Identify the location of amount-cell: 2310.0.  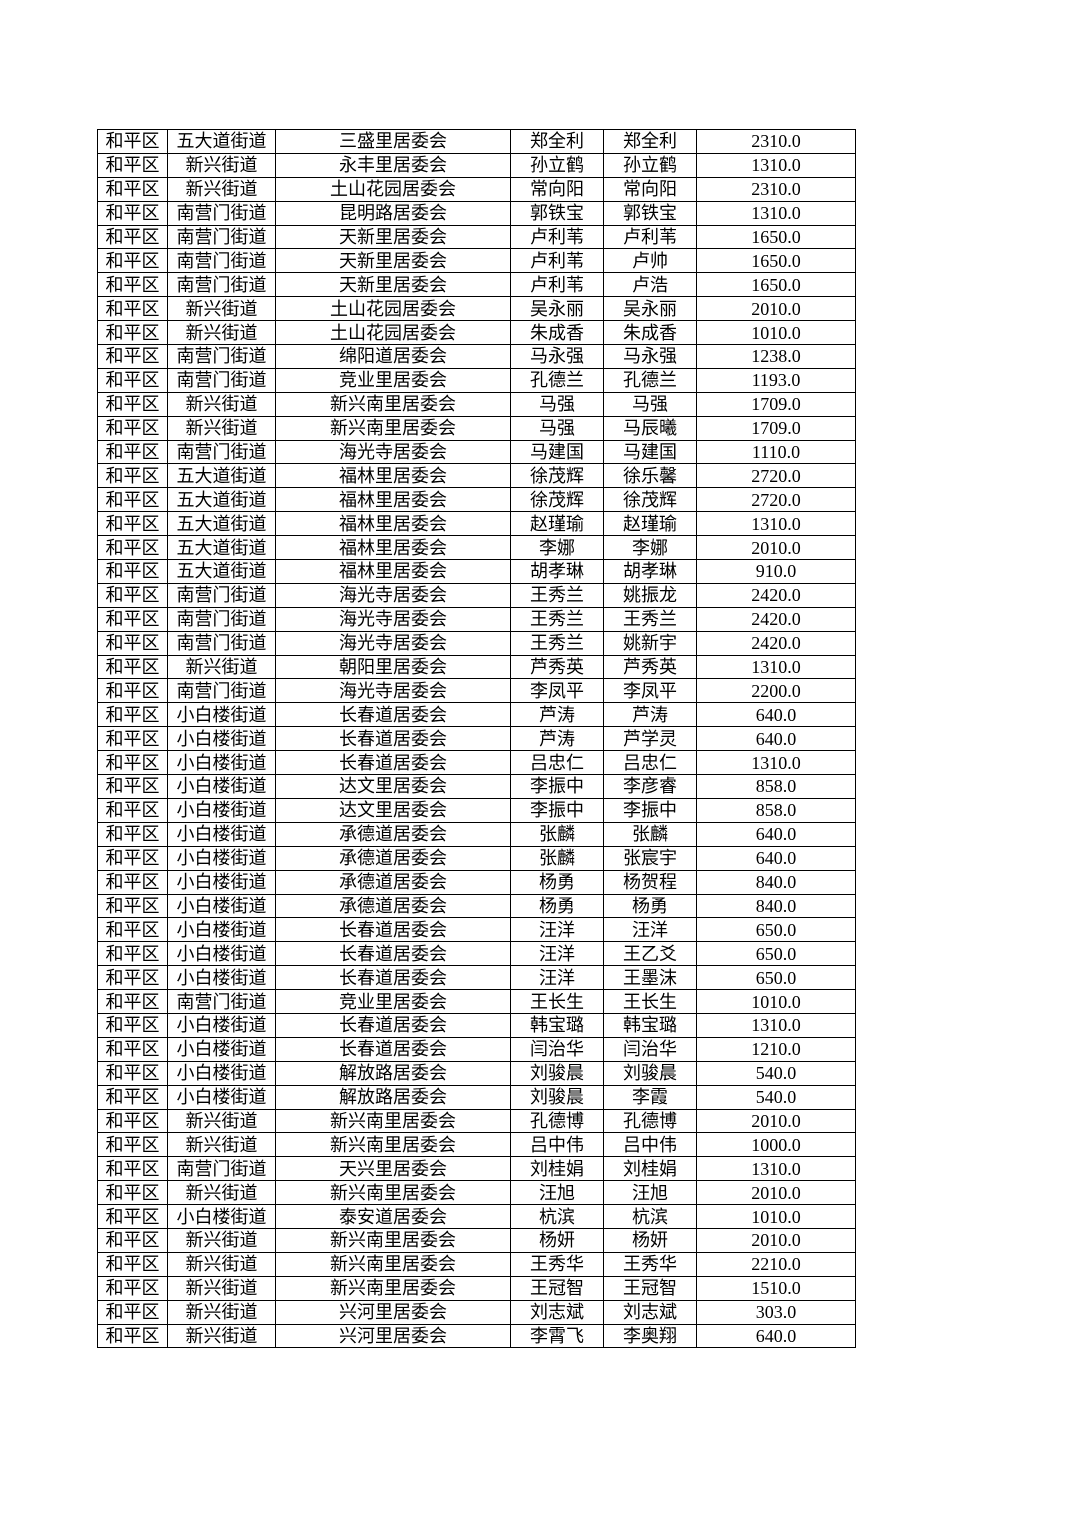
(776, 189).